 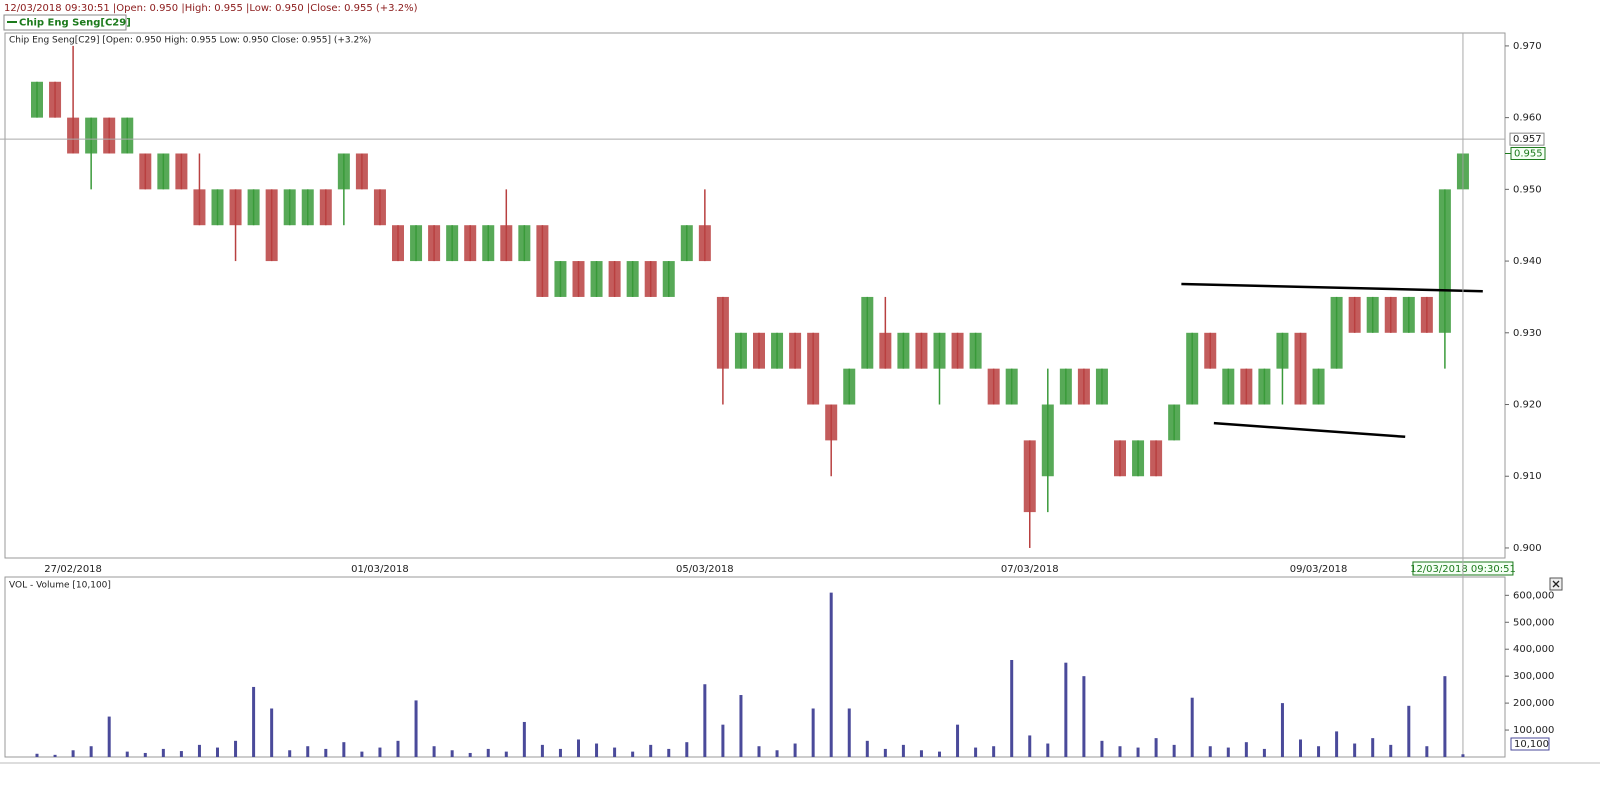 I want to click on y-tick-label: 300,000, so click(x=1533, y=676).